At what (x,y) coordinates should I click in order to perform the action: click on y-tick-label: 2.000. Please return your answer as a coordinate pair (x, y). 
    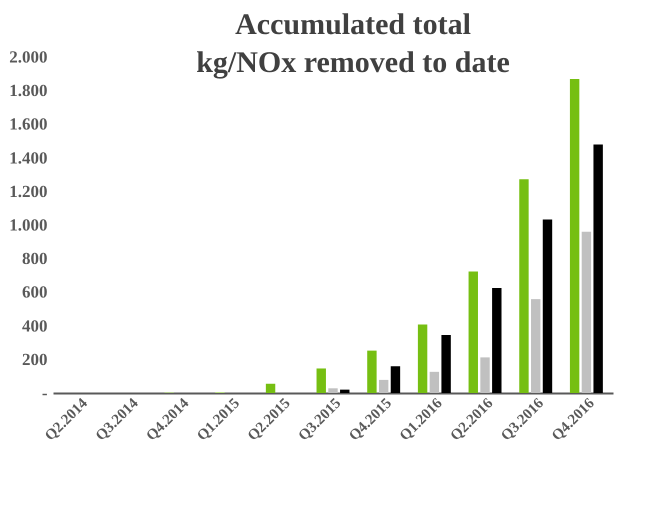
    Looking at the image, I should click on (28, 57).